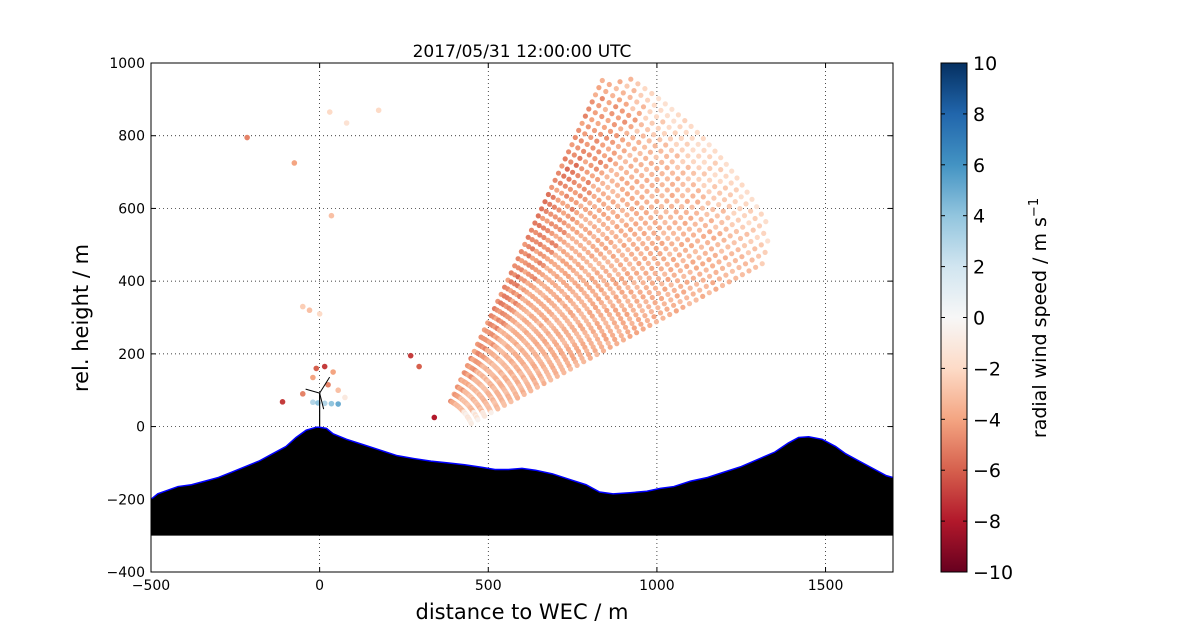  Describe the element at coordinates (126, 500) in the screenshot. I see `y-tick-label: −200` at that location.